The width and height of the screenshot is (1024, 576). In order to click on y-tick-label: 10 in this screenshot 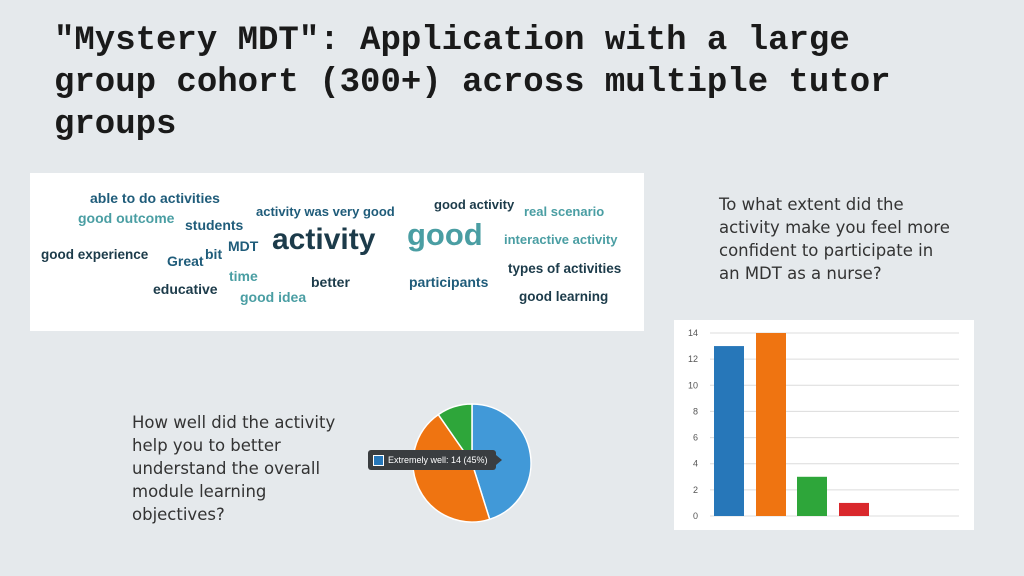, I will do `click(693, 385)`.